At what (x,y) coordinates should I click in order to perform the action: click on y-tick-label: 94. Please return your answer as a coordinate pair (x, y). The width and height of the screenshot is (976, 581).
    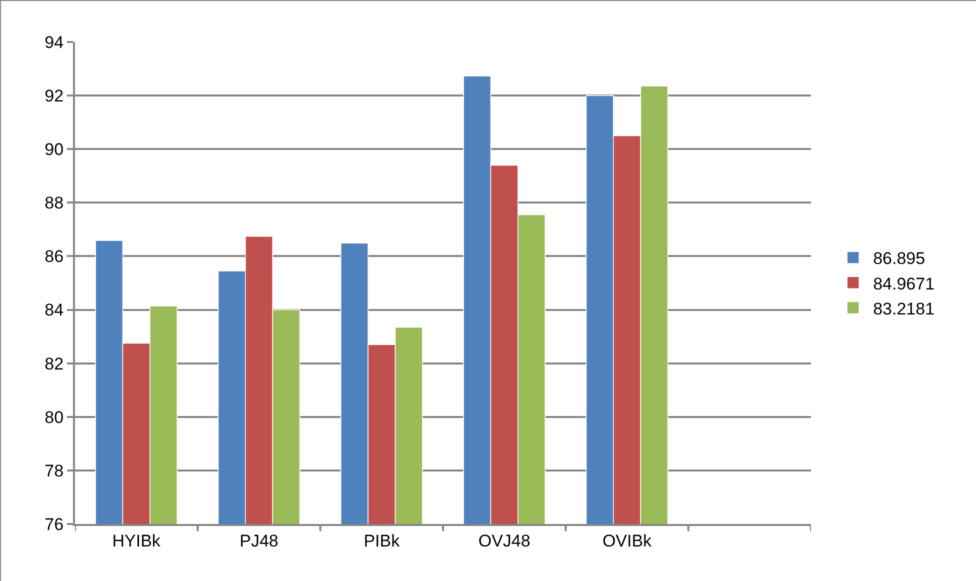
    Looking at the image, I should click on (54, 42).